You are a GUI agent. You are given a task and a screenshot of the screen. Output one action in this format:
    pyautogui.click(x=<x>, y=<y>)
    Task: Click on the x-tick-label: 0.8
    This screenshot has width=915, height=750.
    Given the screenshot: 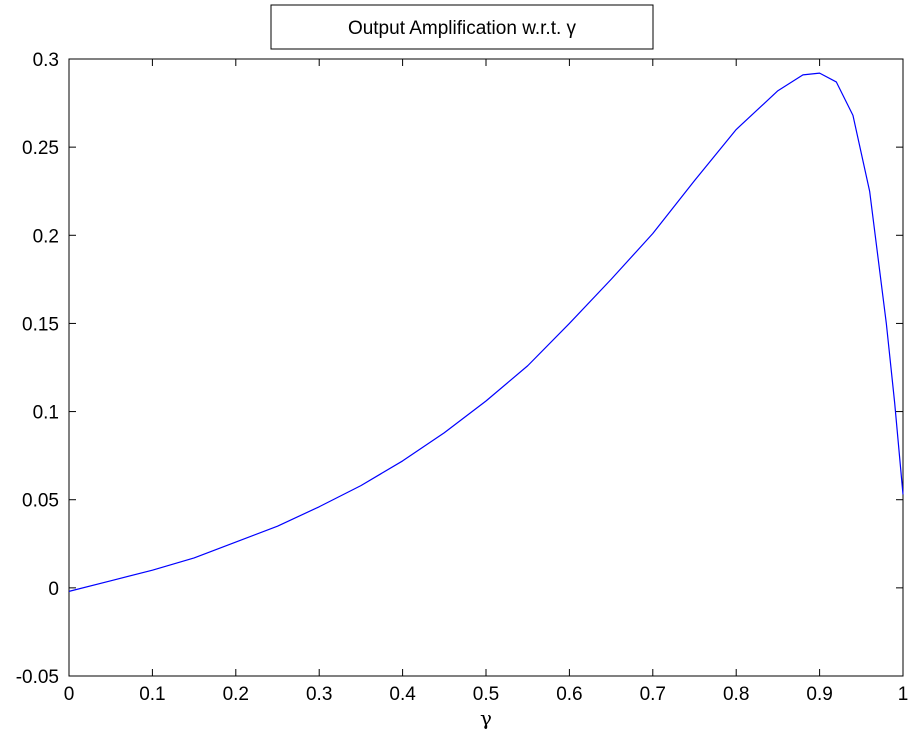 What is the action you would take?
    pyautogui.click(x=736, y=694)
    